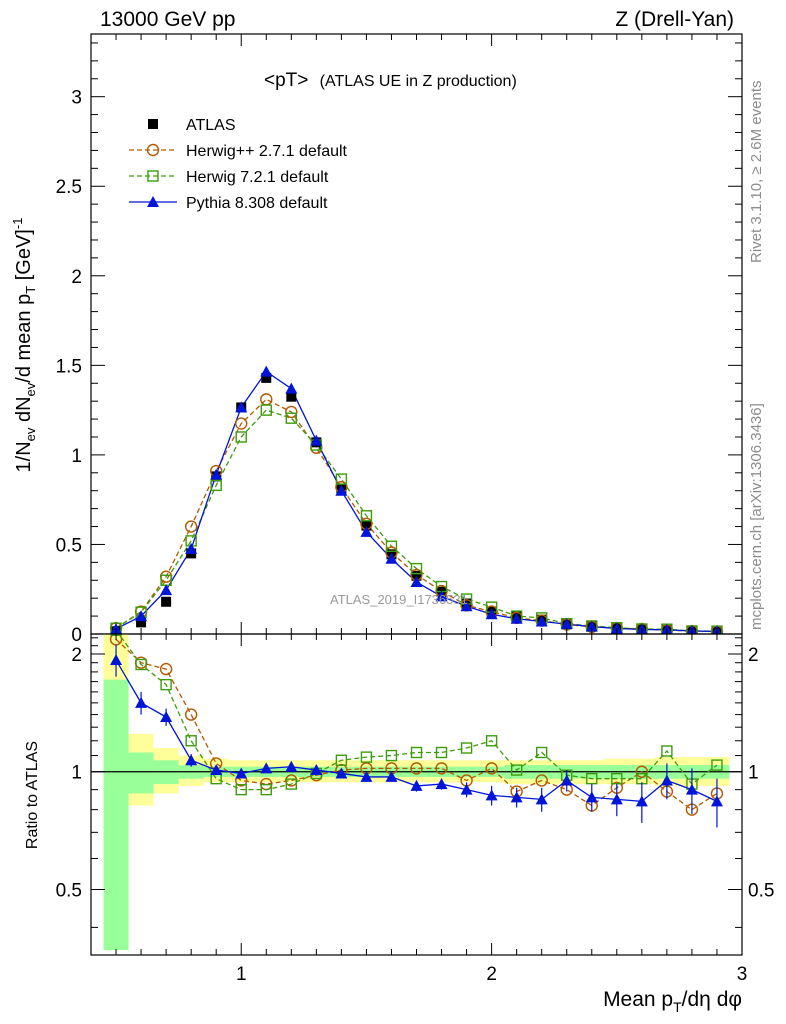 The image size is (786, 1024). Describe the element at coordinates (211, 125) in the screenshot. I see `legend-label-0: ATLAS` at that location.